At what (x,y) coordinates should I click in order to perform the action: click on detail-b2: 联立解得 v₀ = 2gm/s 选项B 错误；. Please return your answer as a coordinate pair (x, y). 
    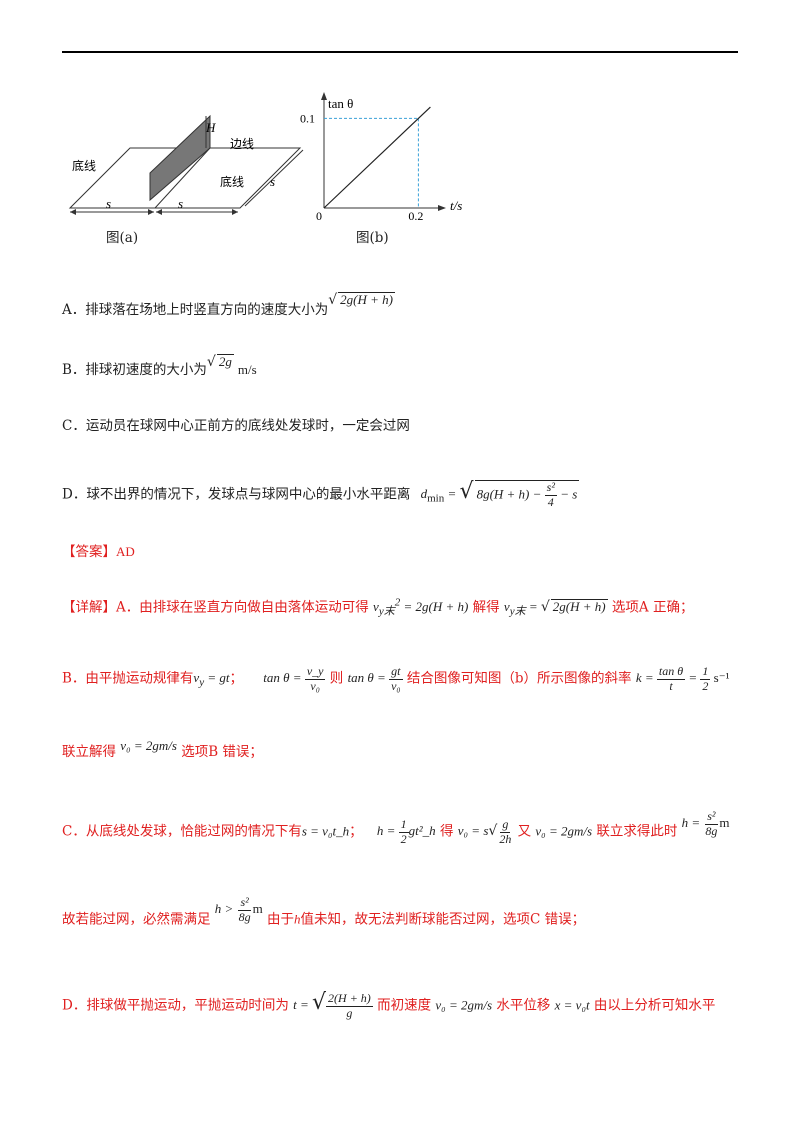
    Looking at the image, I should click on (162, 749).